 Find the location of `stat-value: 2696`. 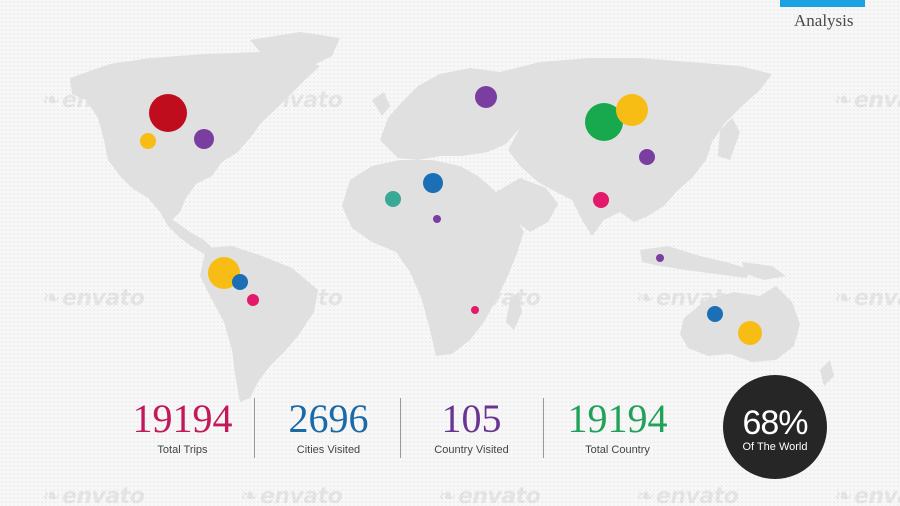

stat-value: 2696 is located at coordinates (328, 418).